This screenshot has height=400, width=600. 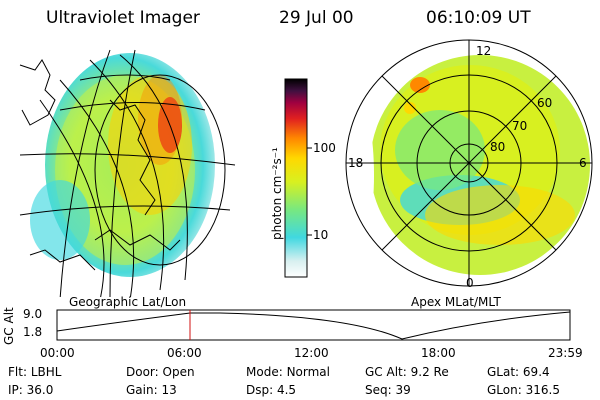 I want to click on colorbar-unit-label: photon cm⁻²s⁻¹, so click(x=277, y=193).